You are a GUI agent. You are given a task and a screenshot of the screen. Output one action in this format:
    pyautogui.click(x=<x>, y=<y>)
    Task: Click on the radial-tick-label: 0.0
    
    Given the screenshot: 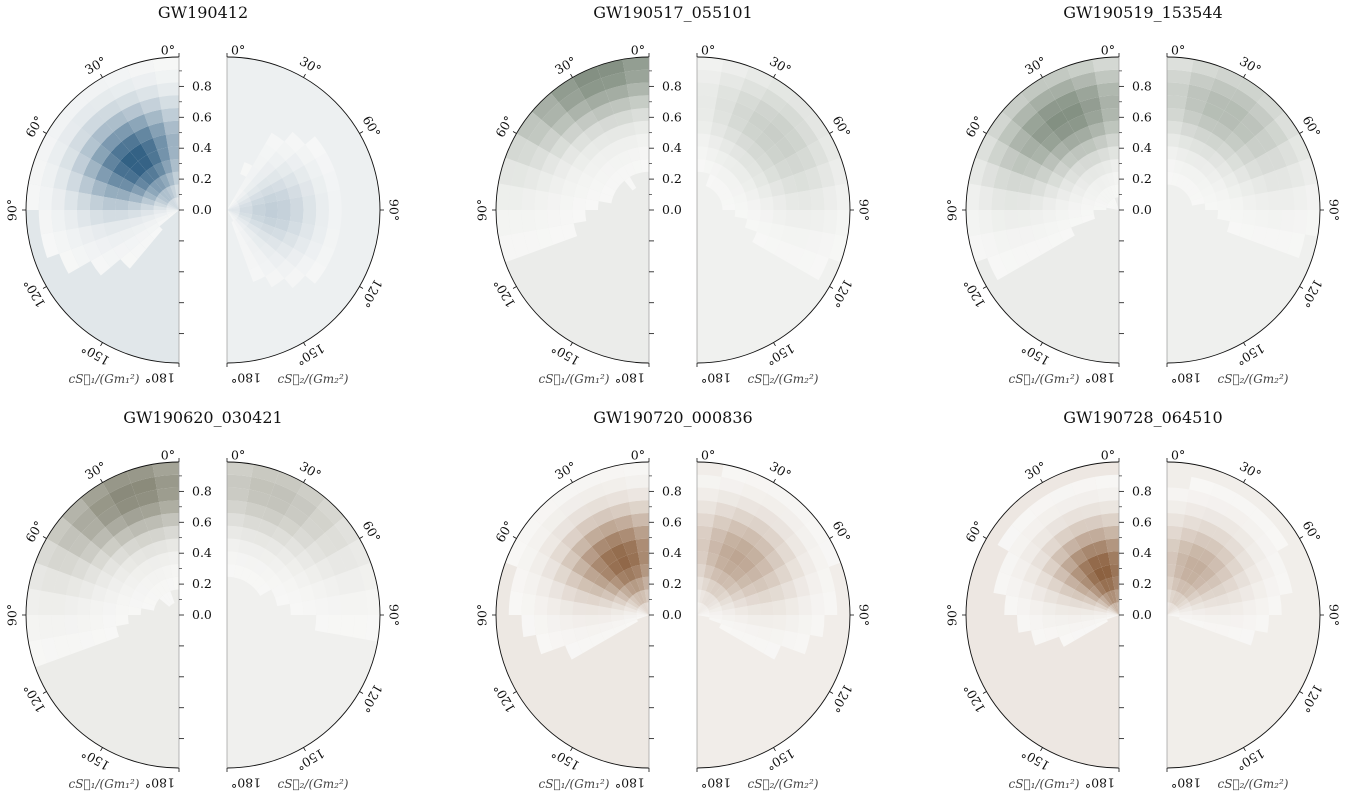 What is the action you would take?
    pyautogui.click(x=202, y=209)
    